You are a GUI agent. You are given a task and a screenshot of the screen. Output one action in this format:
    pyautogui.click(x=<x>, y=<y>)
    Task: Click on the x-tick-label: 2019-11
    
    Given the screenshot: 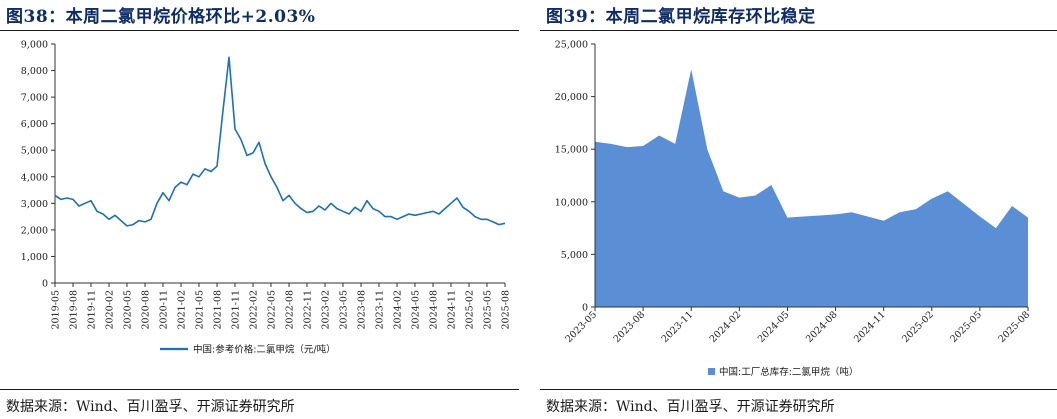 What is the action you would take?
    pyautogui.click(x=92, y=309)
    